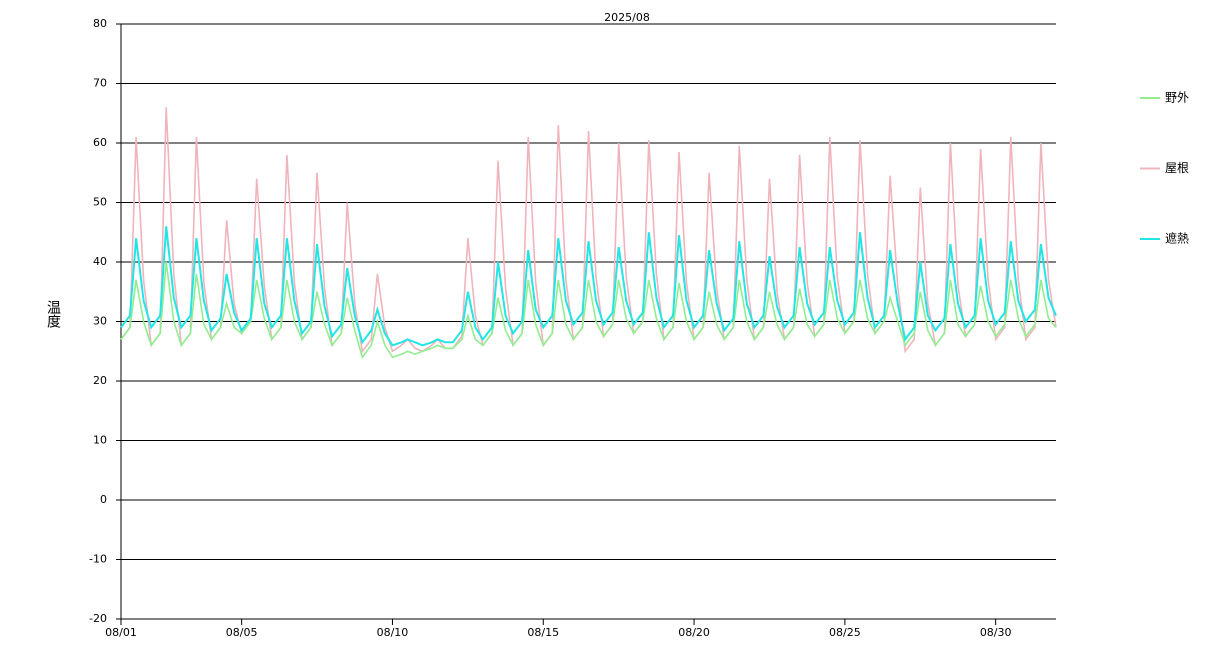 The height and width of the screenshot is (666, 1214). I want to click on y-tick-label: 40, so click(100, 261).